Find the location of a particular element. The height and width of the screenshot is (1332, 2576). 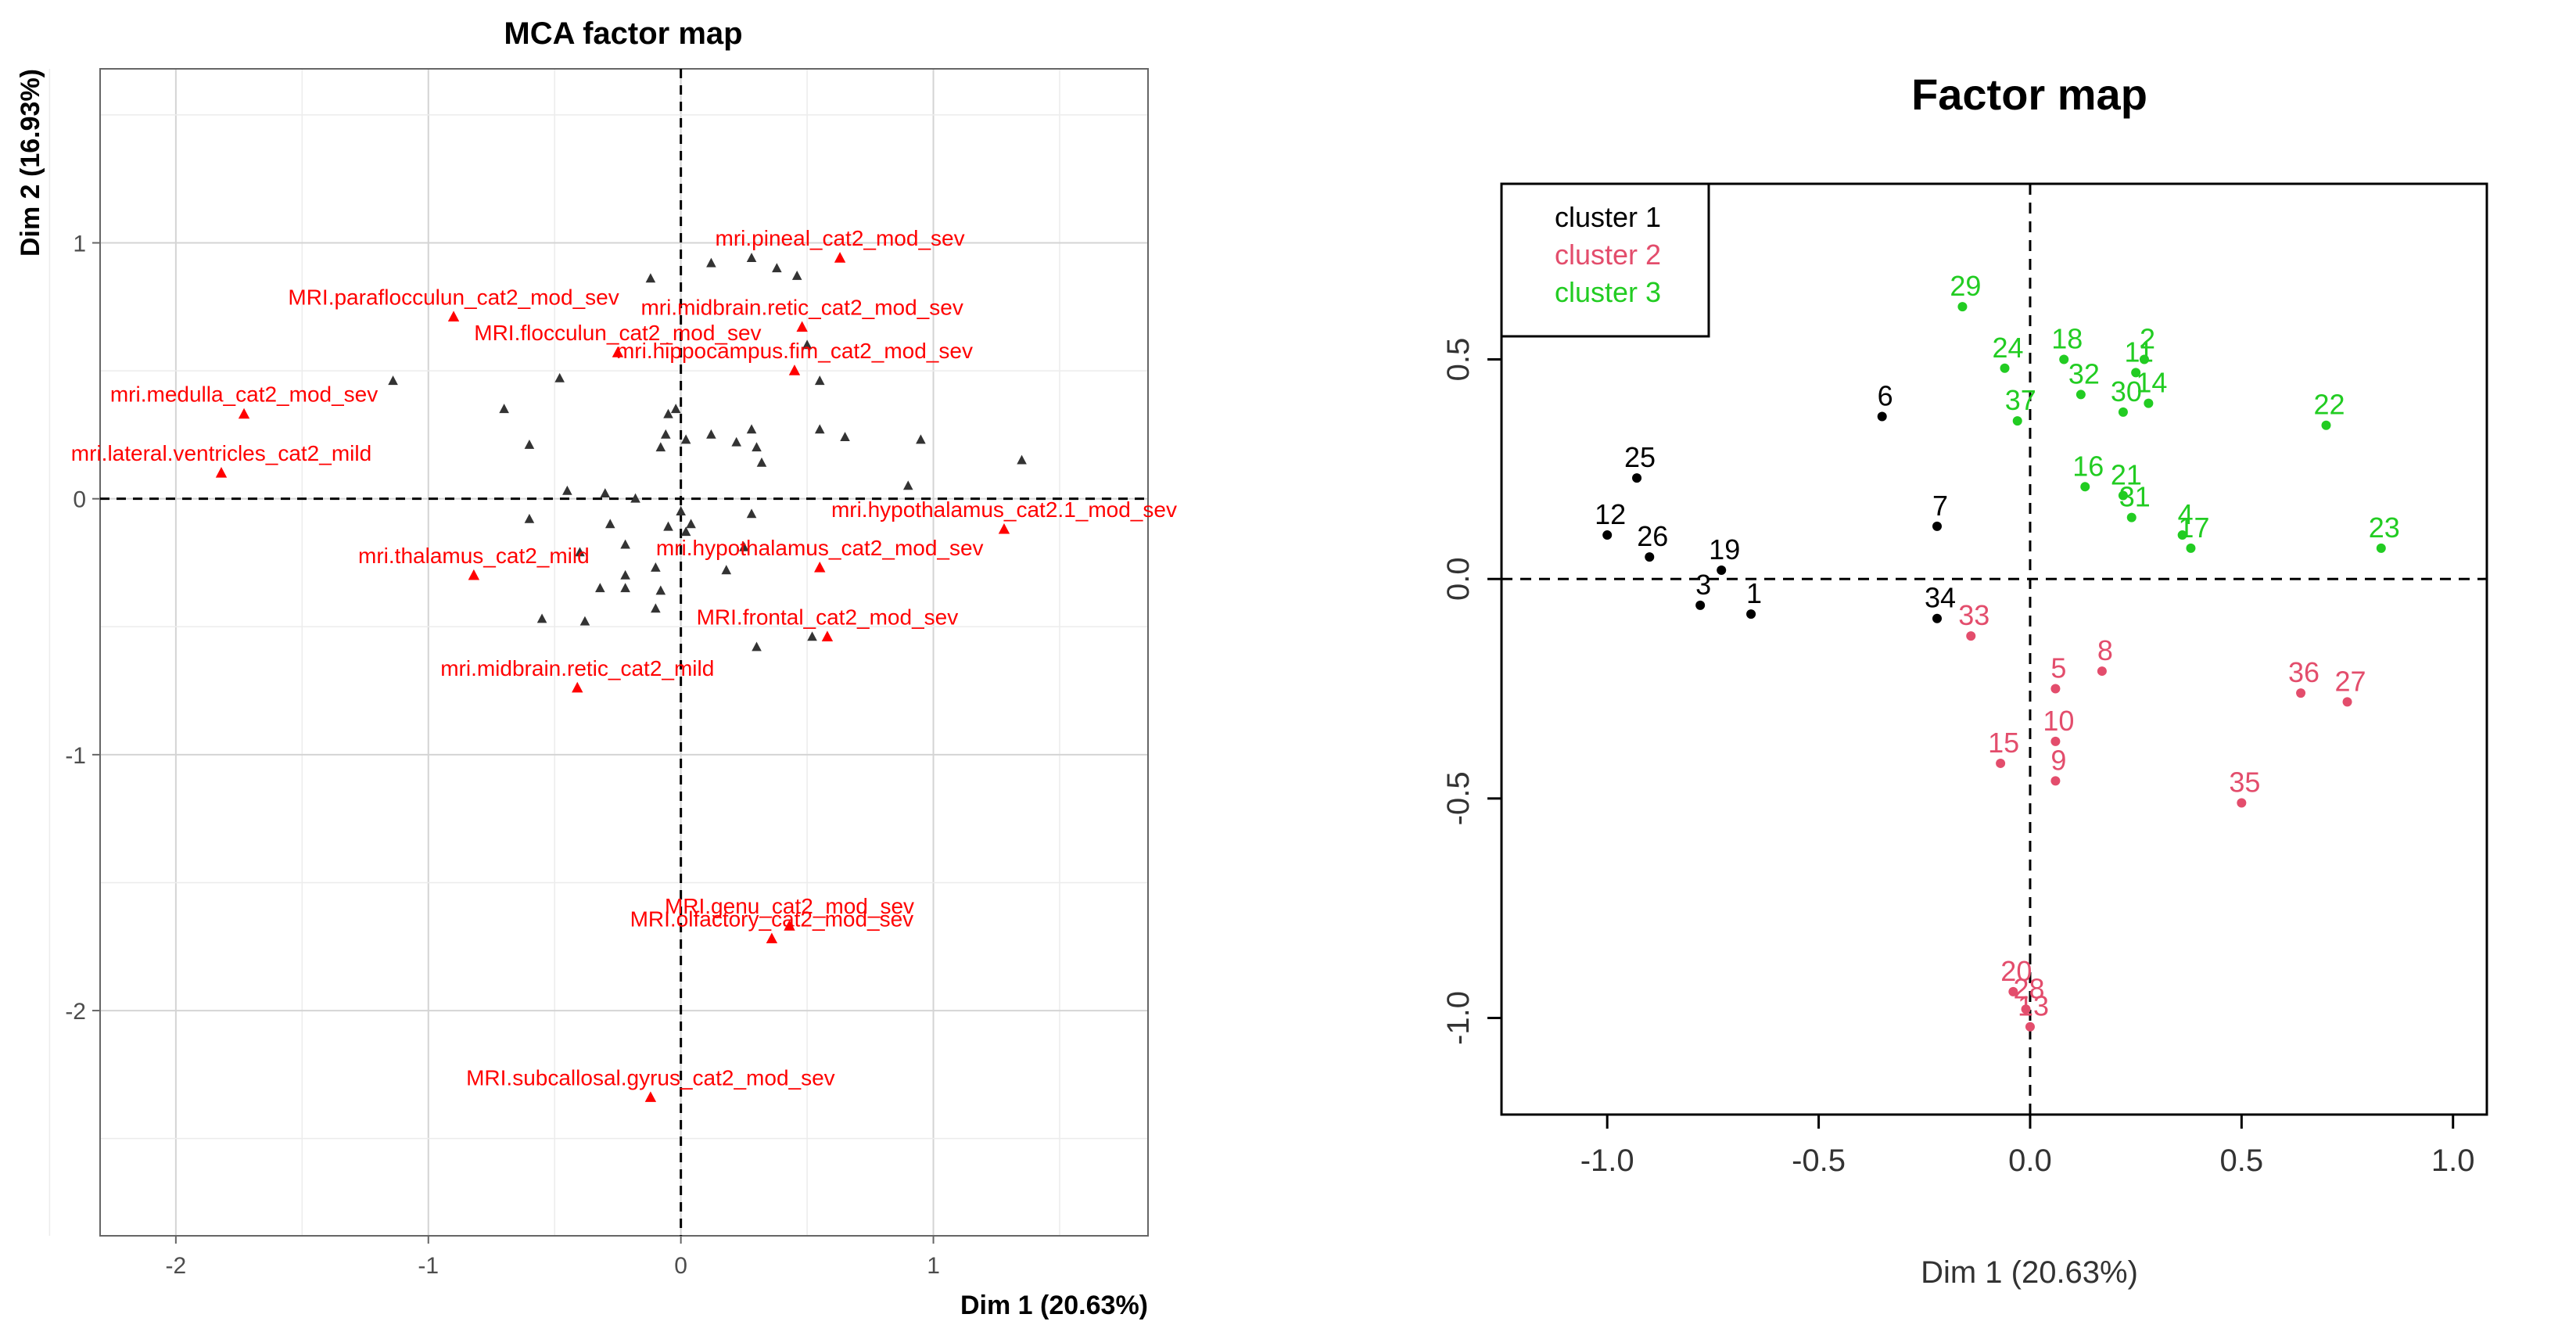

mca-point-mri-hippocampus-fim-cat2-mod-sev is located at coordinates (794, 369).